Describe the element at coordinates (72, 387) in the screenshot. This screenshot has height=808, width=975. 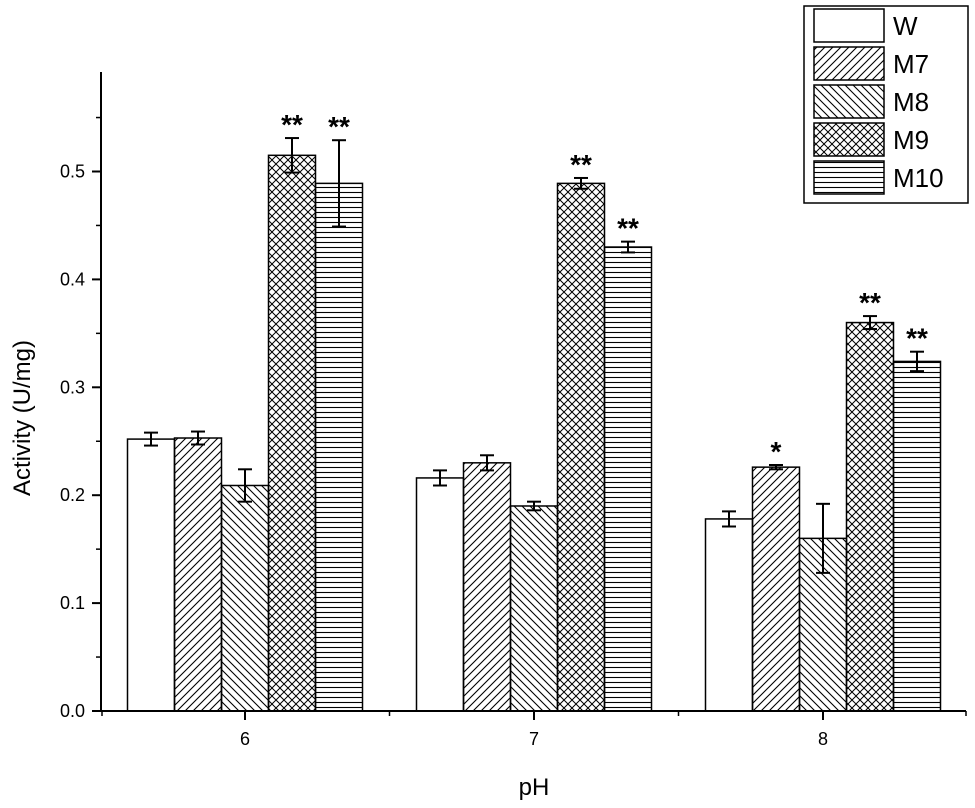
I see `y-tick-label: 0.3` at that location.